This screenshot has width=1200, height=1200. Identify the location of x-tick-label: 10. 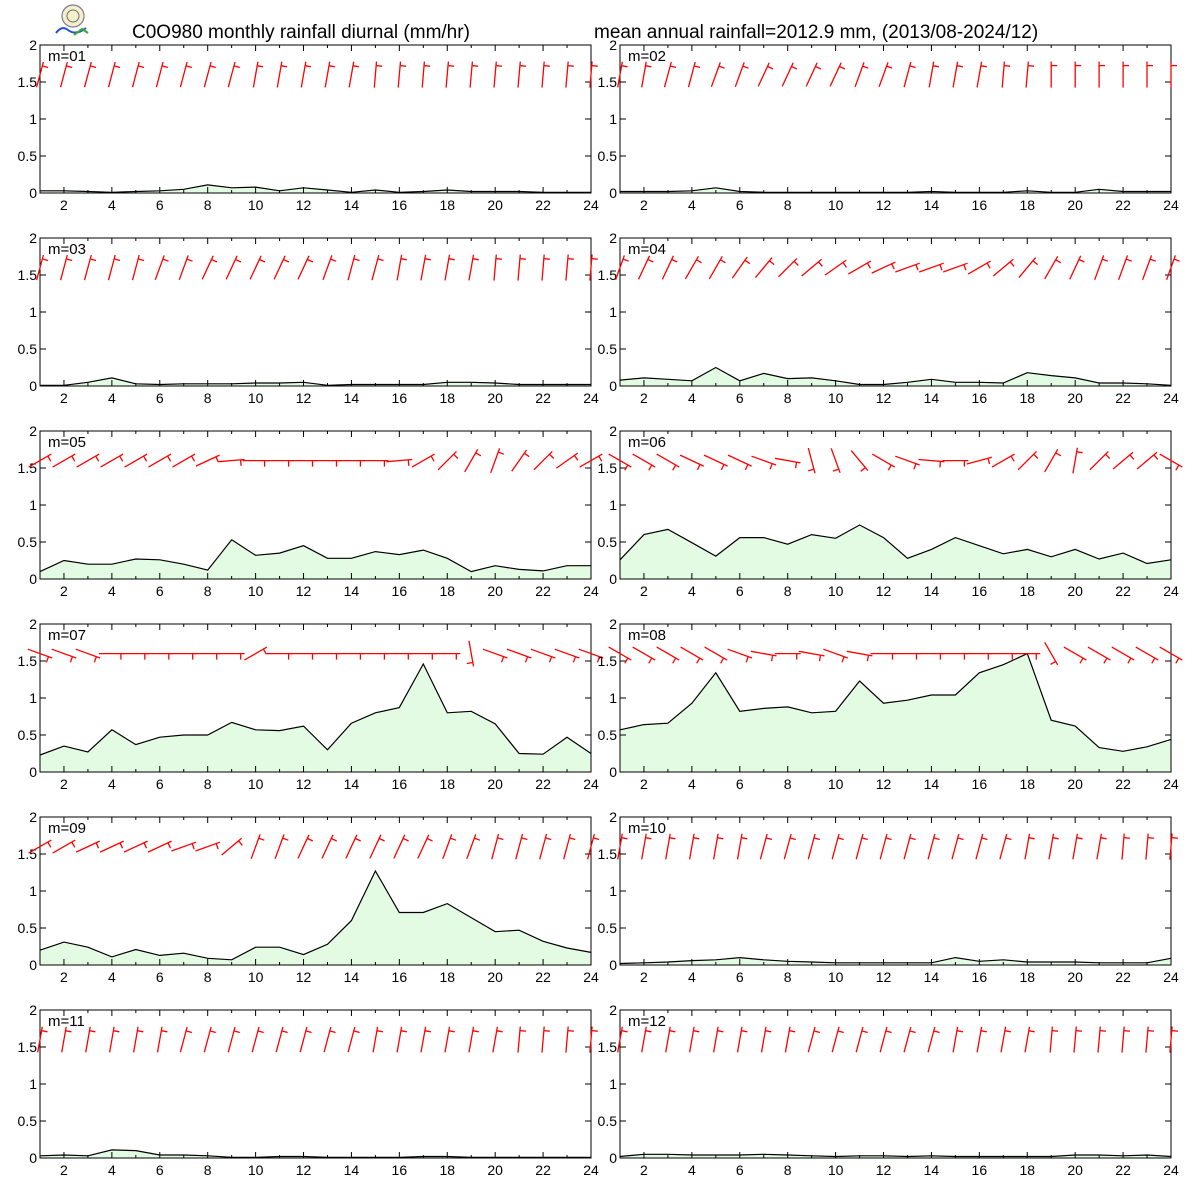
(836, 591).